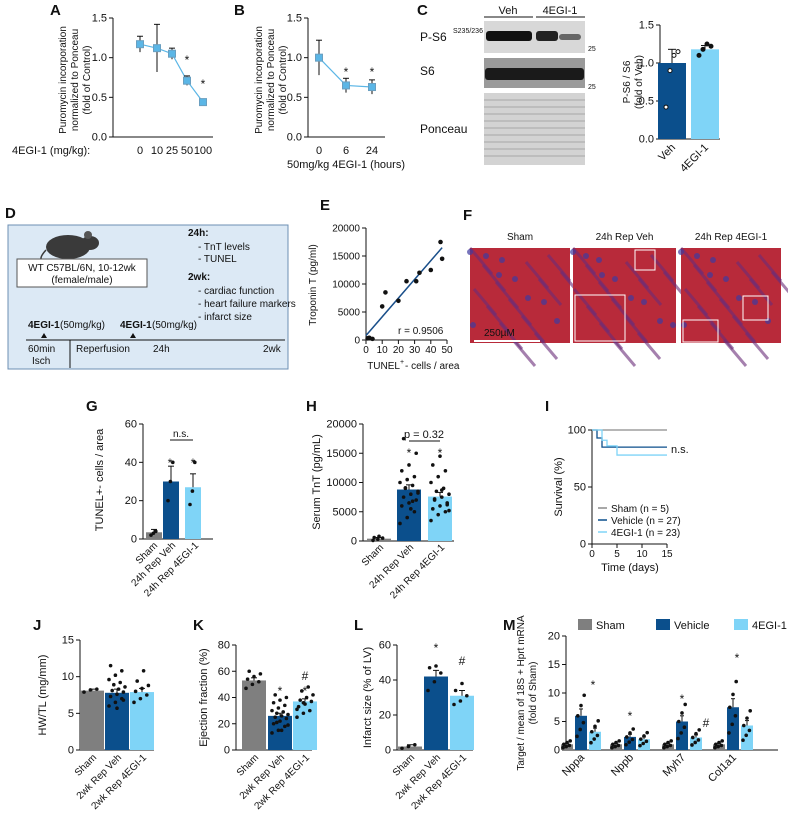 The width and height of the screenshot is (788, 840). I want to click on x-tick-label-H: 24h Rep 4EGI-1, so click(417, 571).